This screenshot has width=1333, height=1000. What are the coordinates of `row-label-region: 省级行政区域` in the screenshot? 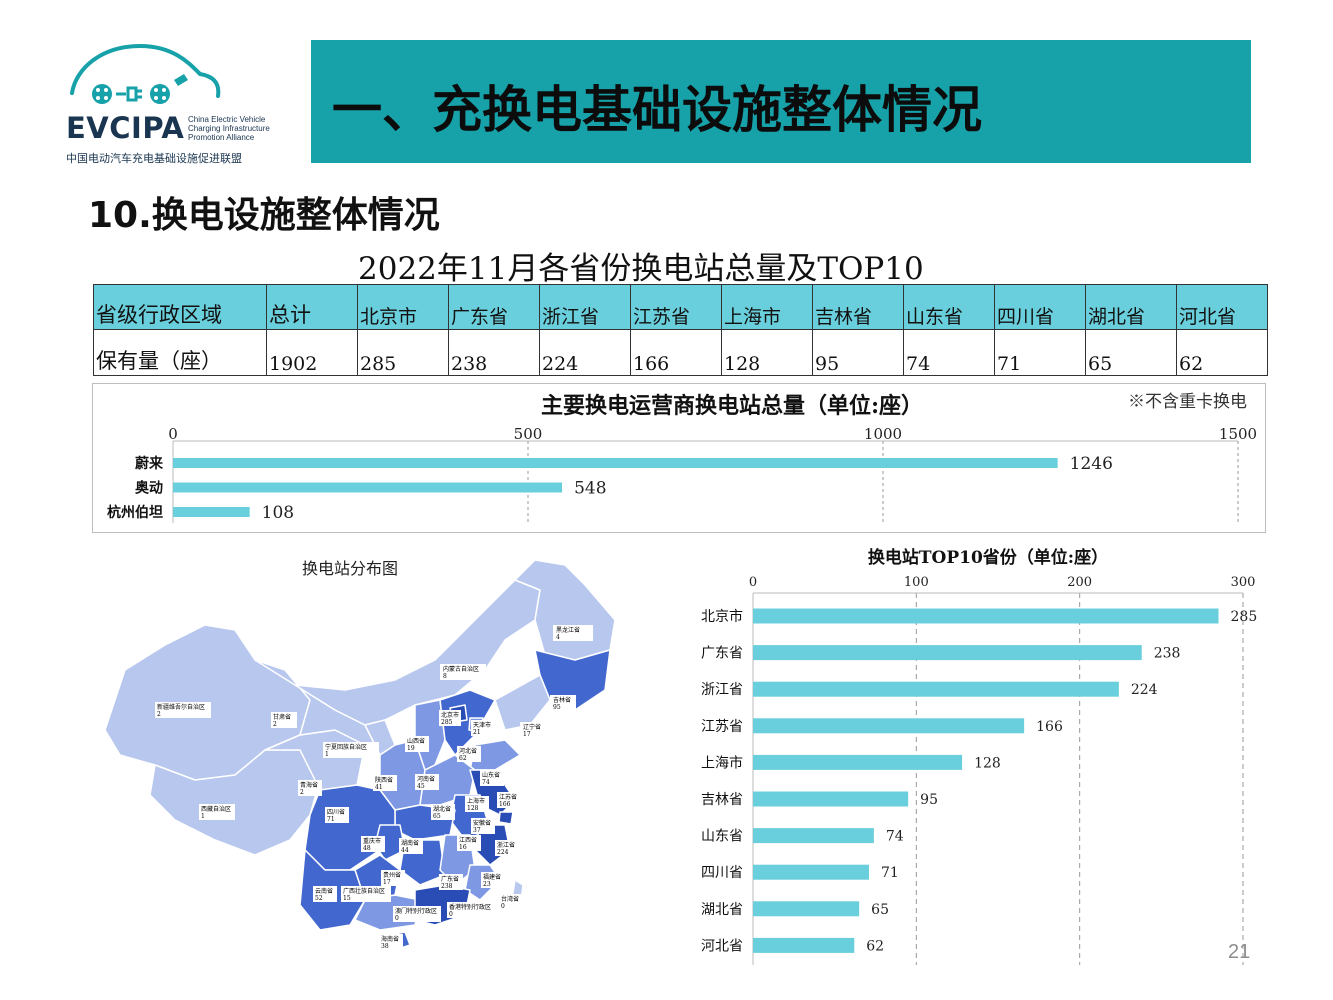 It's located at (180, 307).